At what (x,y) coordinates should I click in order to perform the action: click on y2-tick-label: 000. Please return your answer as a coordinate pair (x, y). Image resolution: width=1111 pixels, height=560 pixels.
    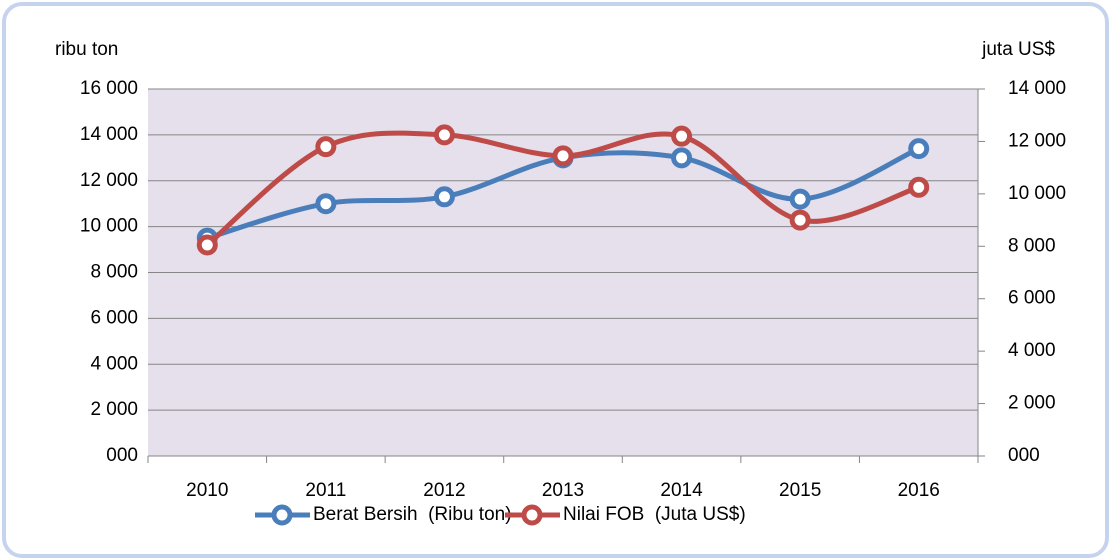
    Looking at the image, I should click on (1024, 455).